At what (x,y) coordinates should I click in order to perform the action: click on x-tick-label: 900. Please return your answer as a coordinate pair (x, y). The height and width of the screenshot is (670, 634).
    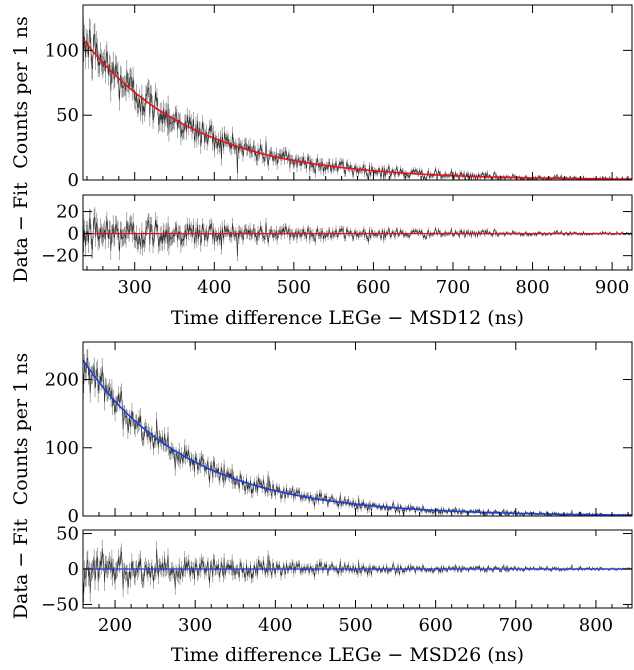
    Looking at the image, I should click on (612, 287).